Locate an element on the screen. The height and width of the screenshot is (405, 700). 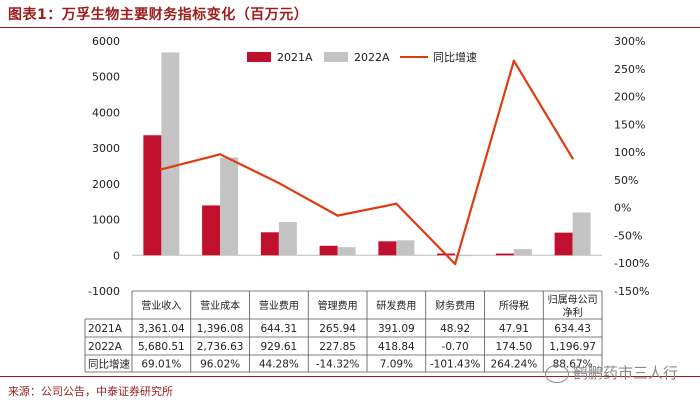
table-category-label: 所得税 is located at coordinates (514, 305).